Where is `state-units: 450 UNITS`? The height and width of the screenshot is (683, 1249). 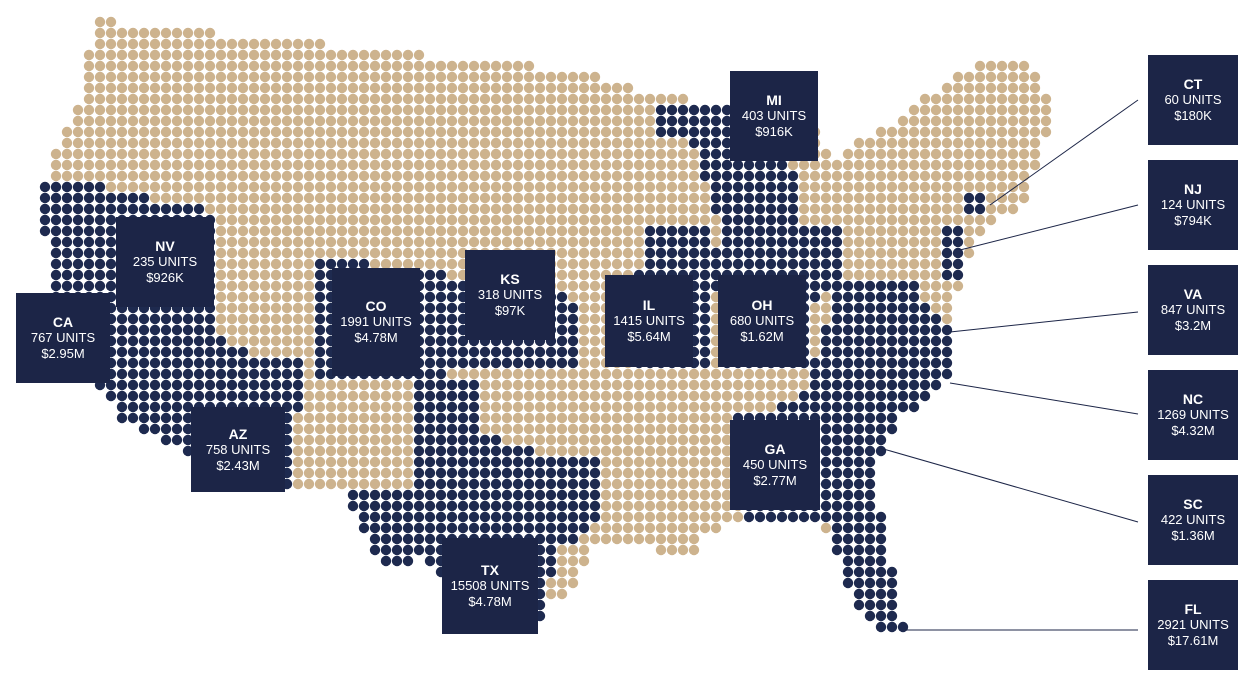
state-units: 450 UNITS is located at coordinates (775, 464).